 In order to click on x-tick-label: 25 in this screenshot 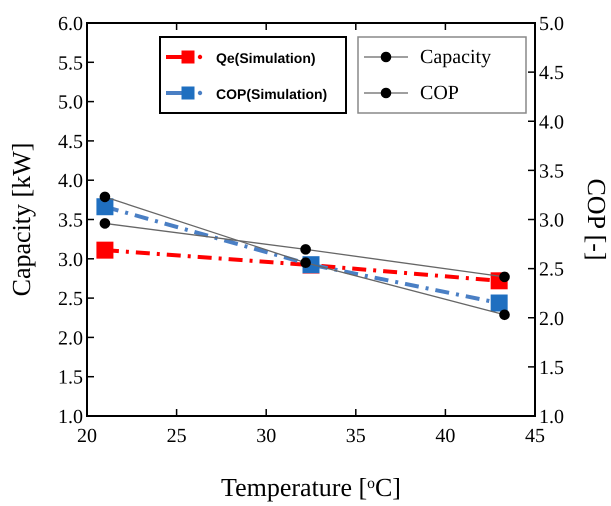, I will do `click(176, 436)`.